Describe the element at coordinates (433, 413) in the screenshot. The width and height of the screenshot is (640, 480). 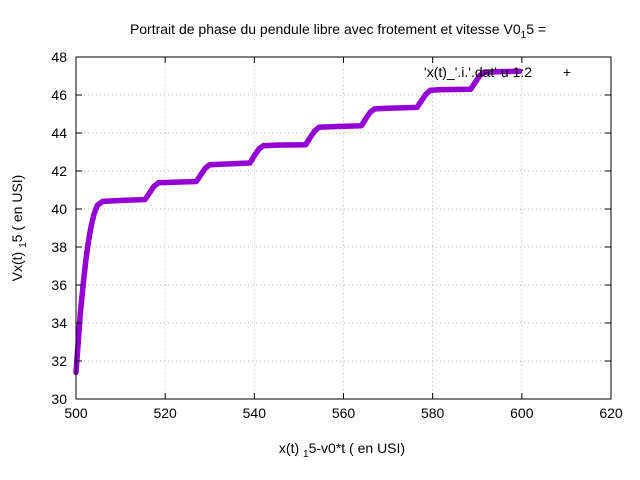
I see `x-tick-label: 580` at that location.